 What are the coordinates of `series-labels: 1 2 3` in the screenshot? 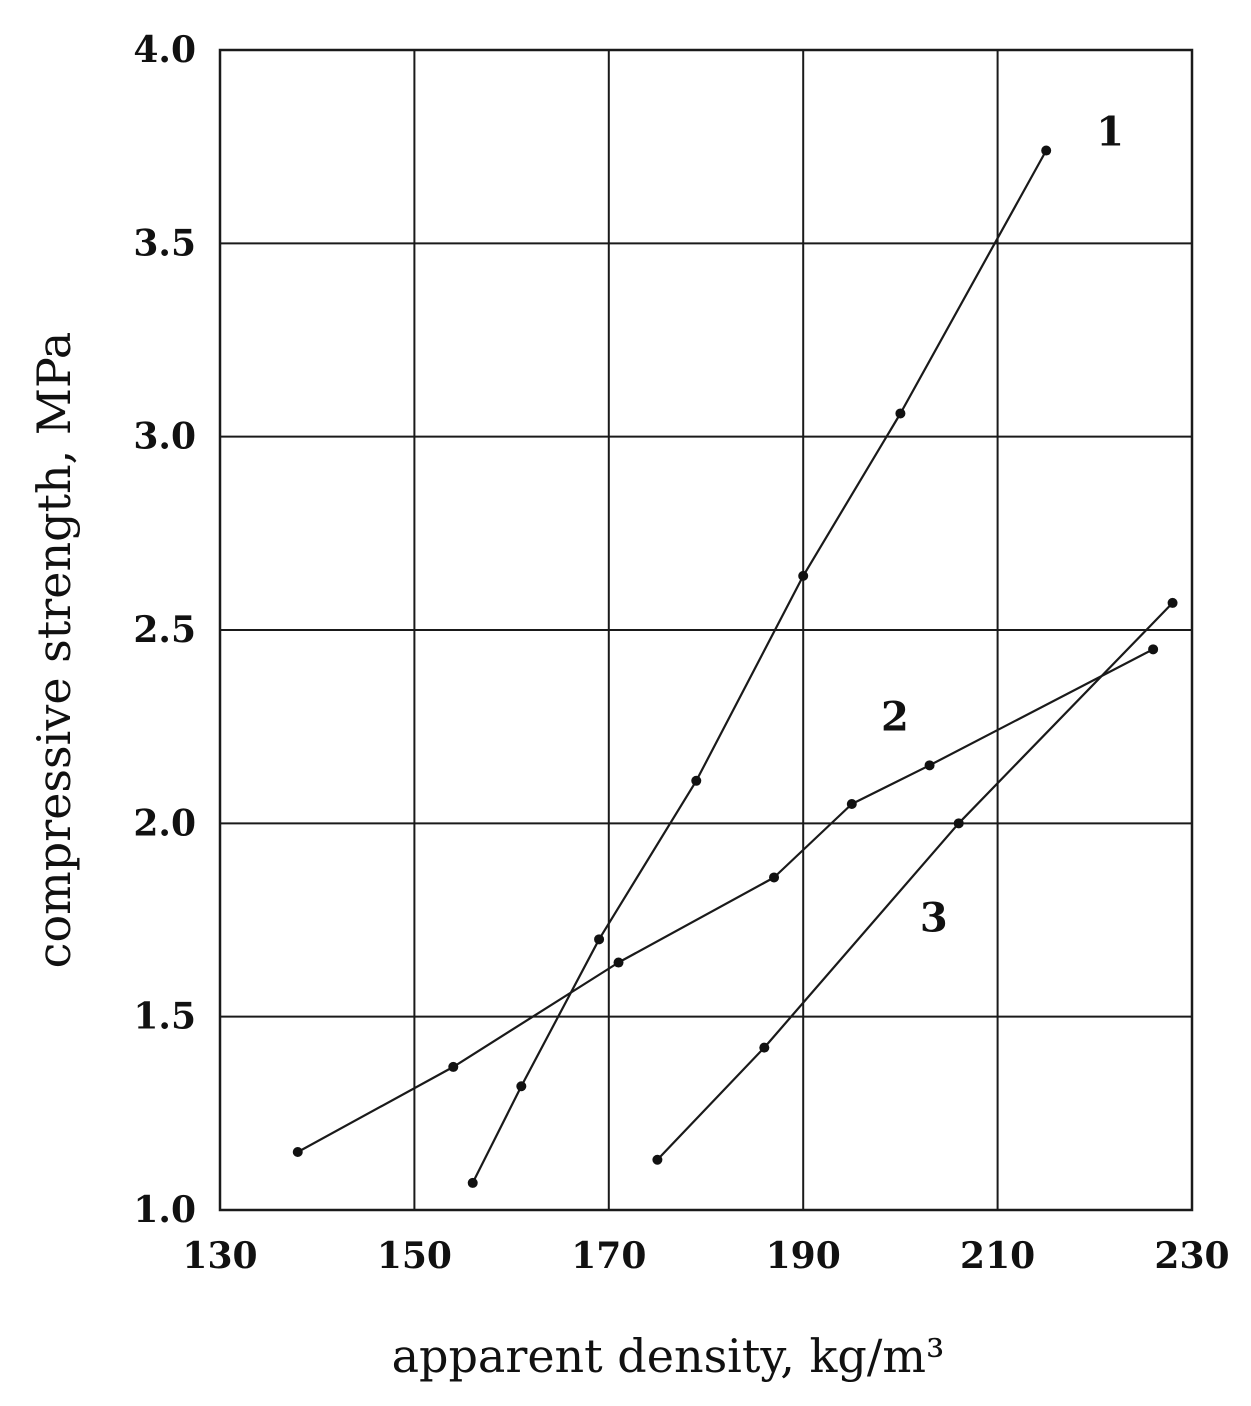 It's located at (1002, 525).